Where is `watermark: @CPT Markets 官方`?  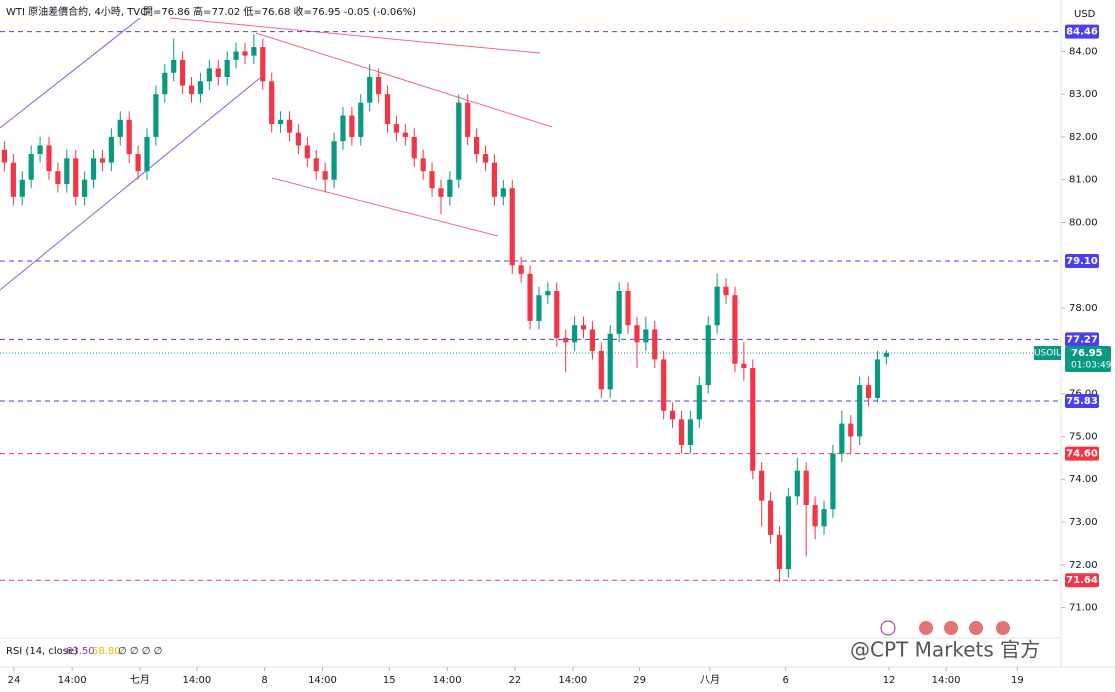
watermark: @CPT Markets 官方 is located at coordinates (945, 650).